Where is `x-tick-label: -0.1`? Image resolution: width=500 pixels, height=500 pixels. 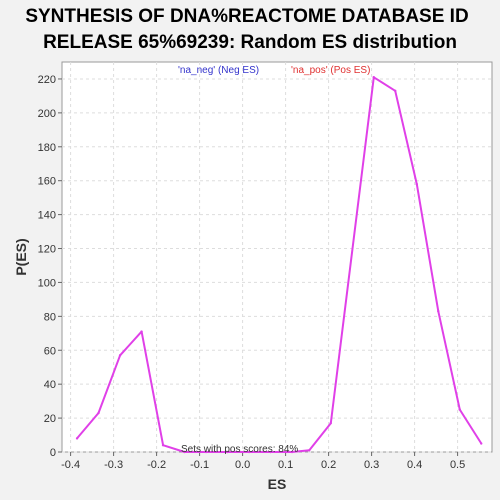 x-tick-label: -0.1 is located at coordinates (199, 465).